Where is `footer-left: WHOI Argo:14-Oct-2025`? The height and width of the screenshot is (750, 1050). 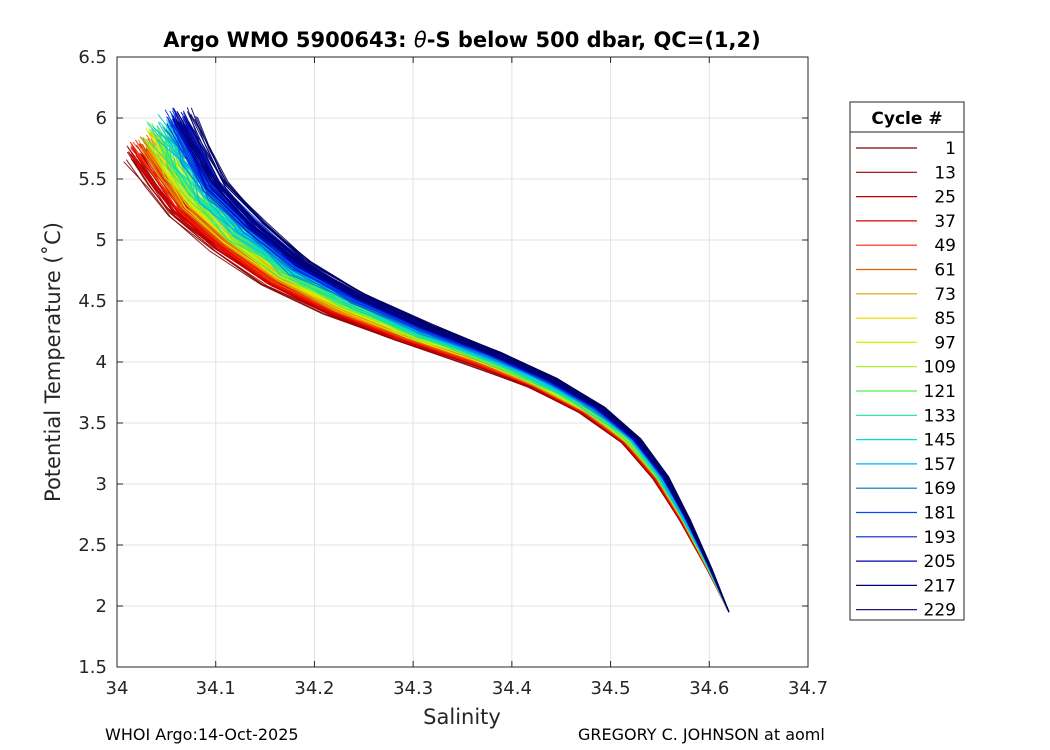
footer-left: WHOI Argo:14-Oct-2025 is located at coordinates (202, 734).